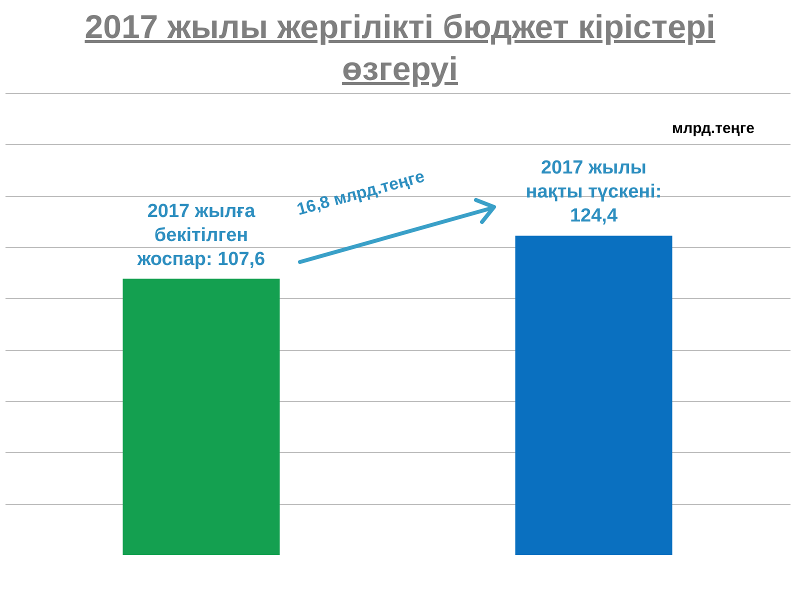 The height and width of the screenshot is (598, 800). What do you see at coordinates (713, 128) in the screenshot?
I see `text: млрд.теңге` at bounding box center [713, 128].